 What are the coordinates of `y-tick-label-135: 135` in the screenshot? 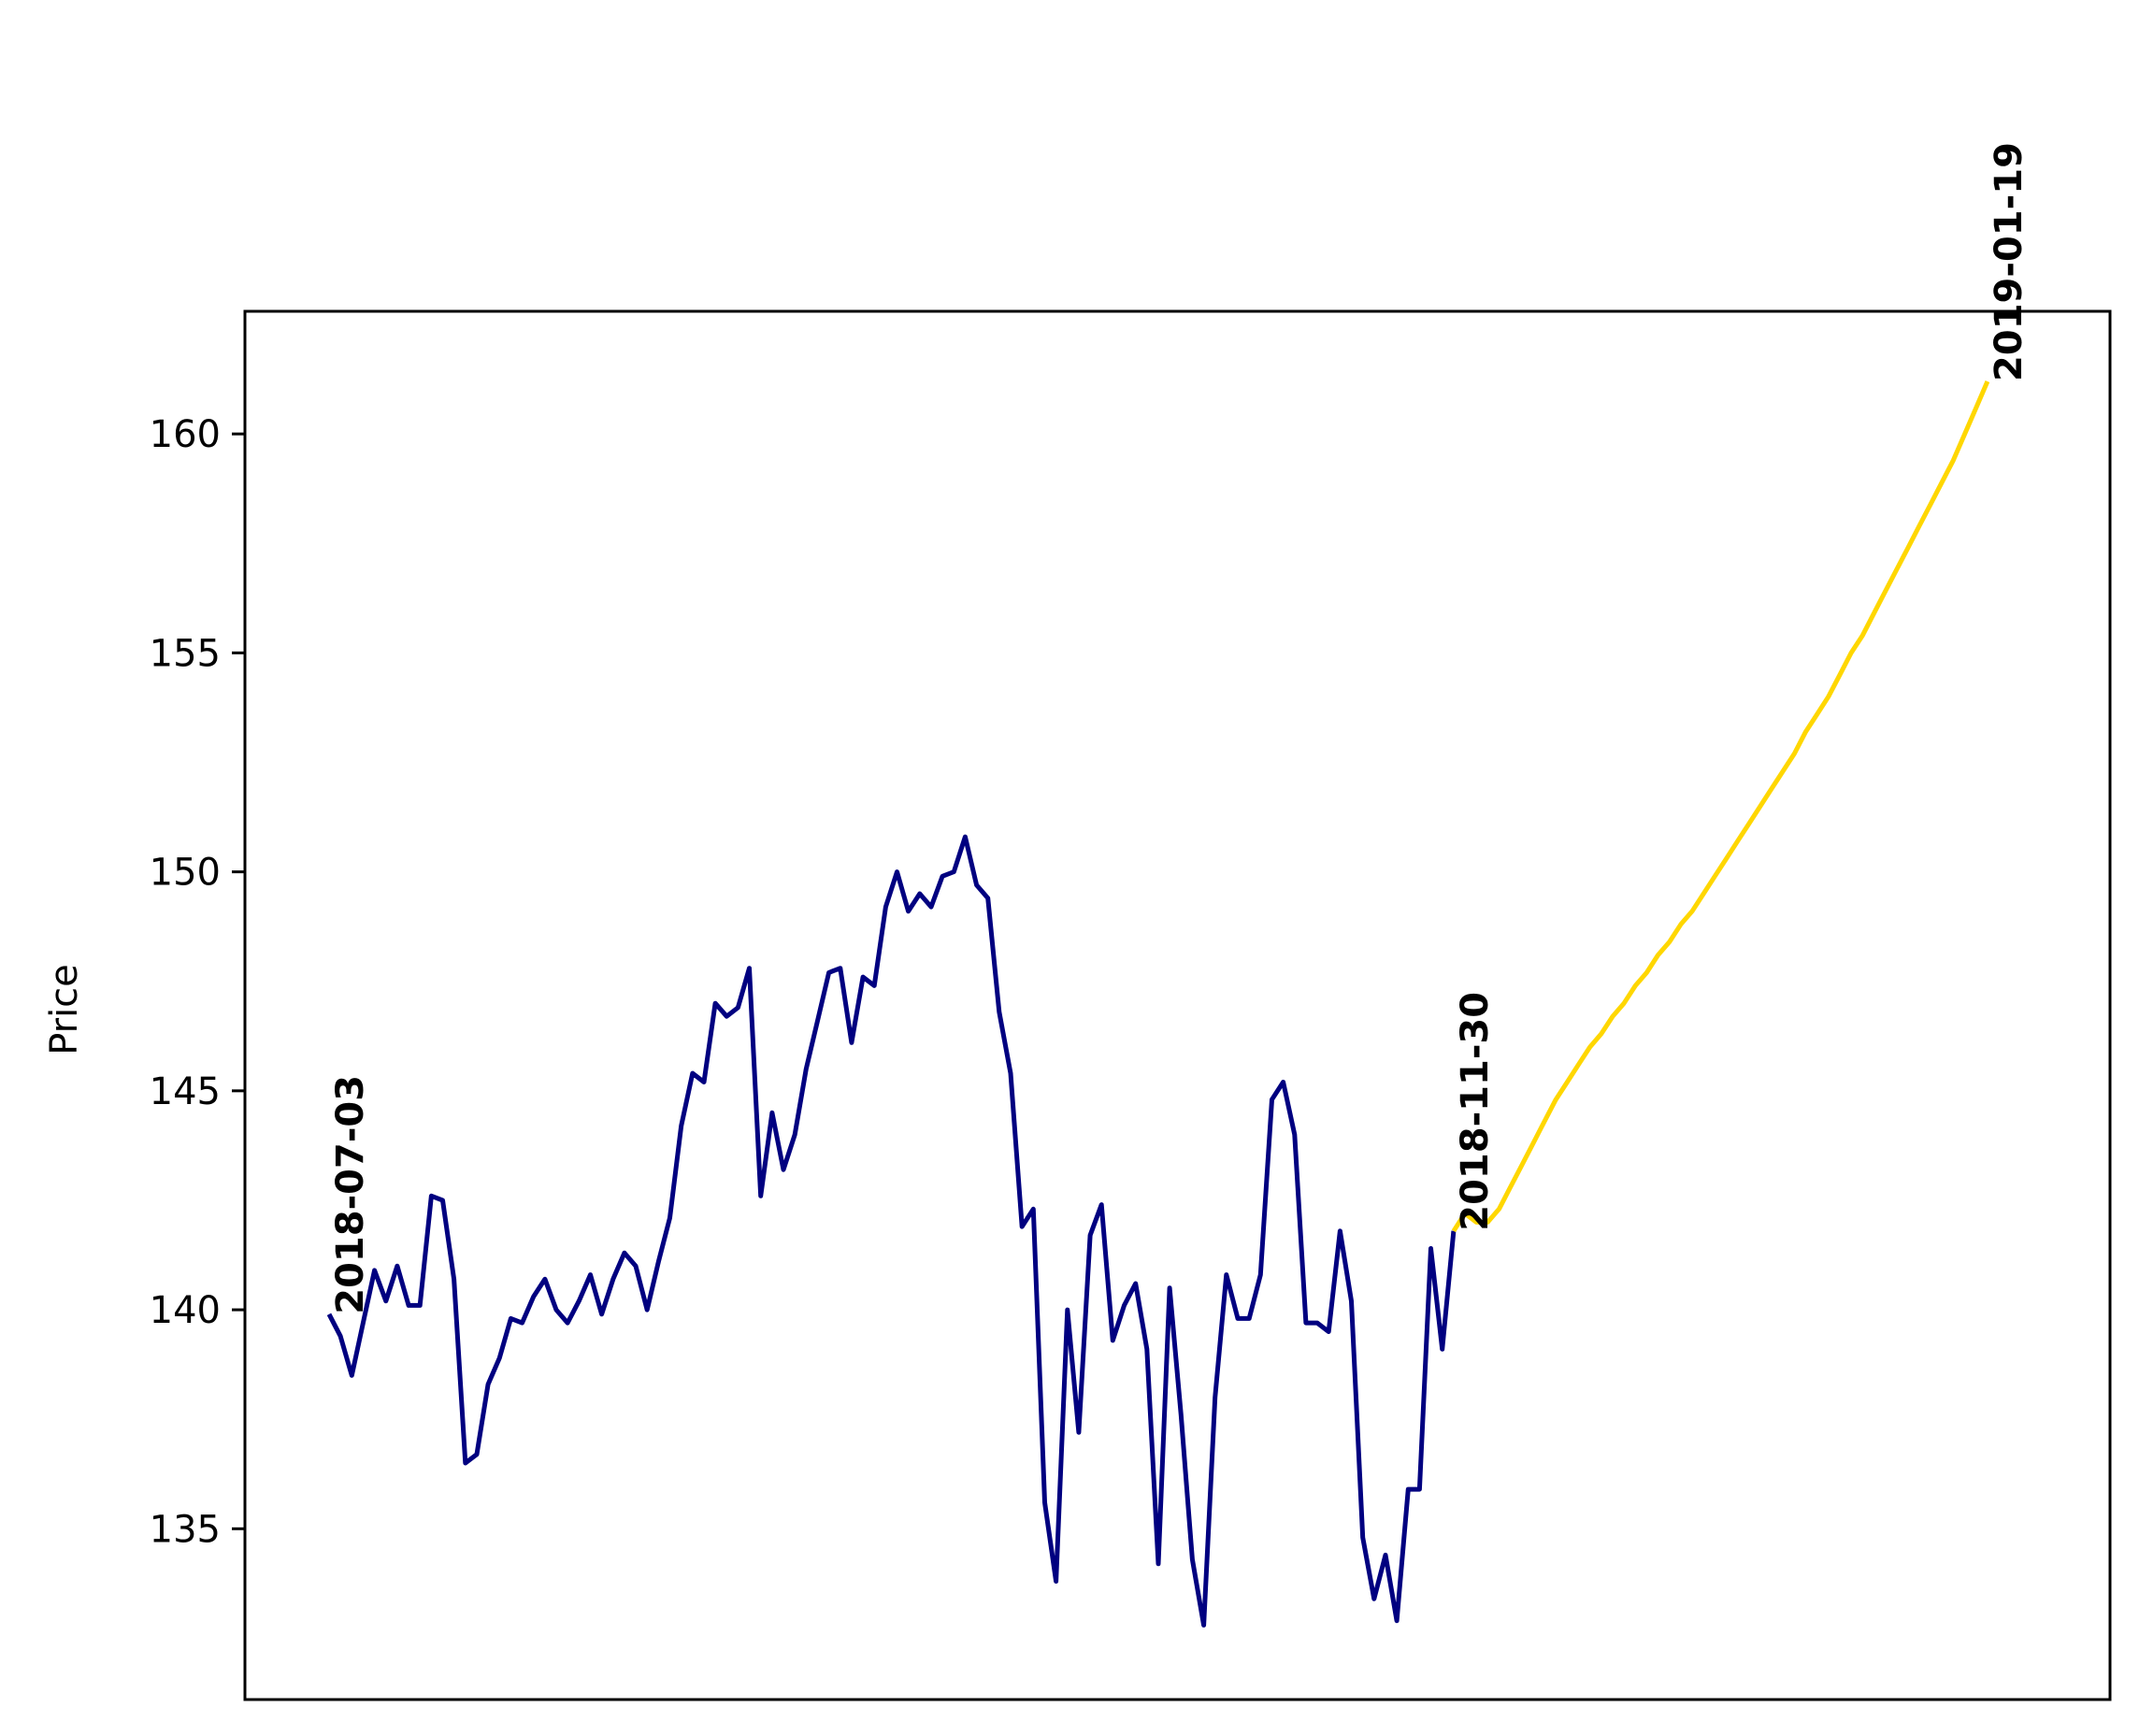 It's located at (185, 1529).